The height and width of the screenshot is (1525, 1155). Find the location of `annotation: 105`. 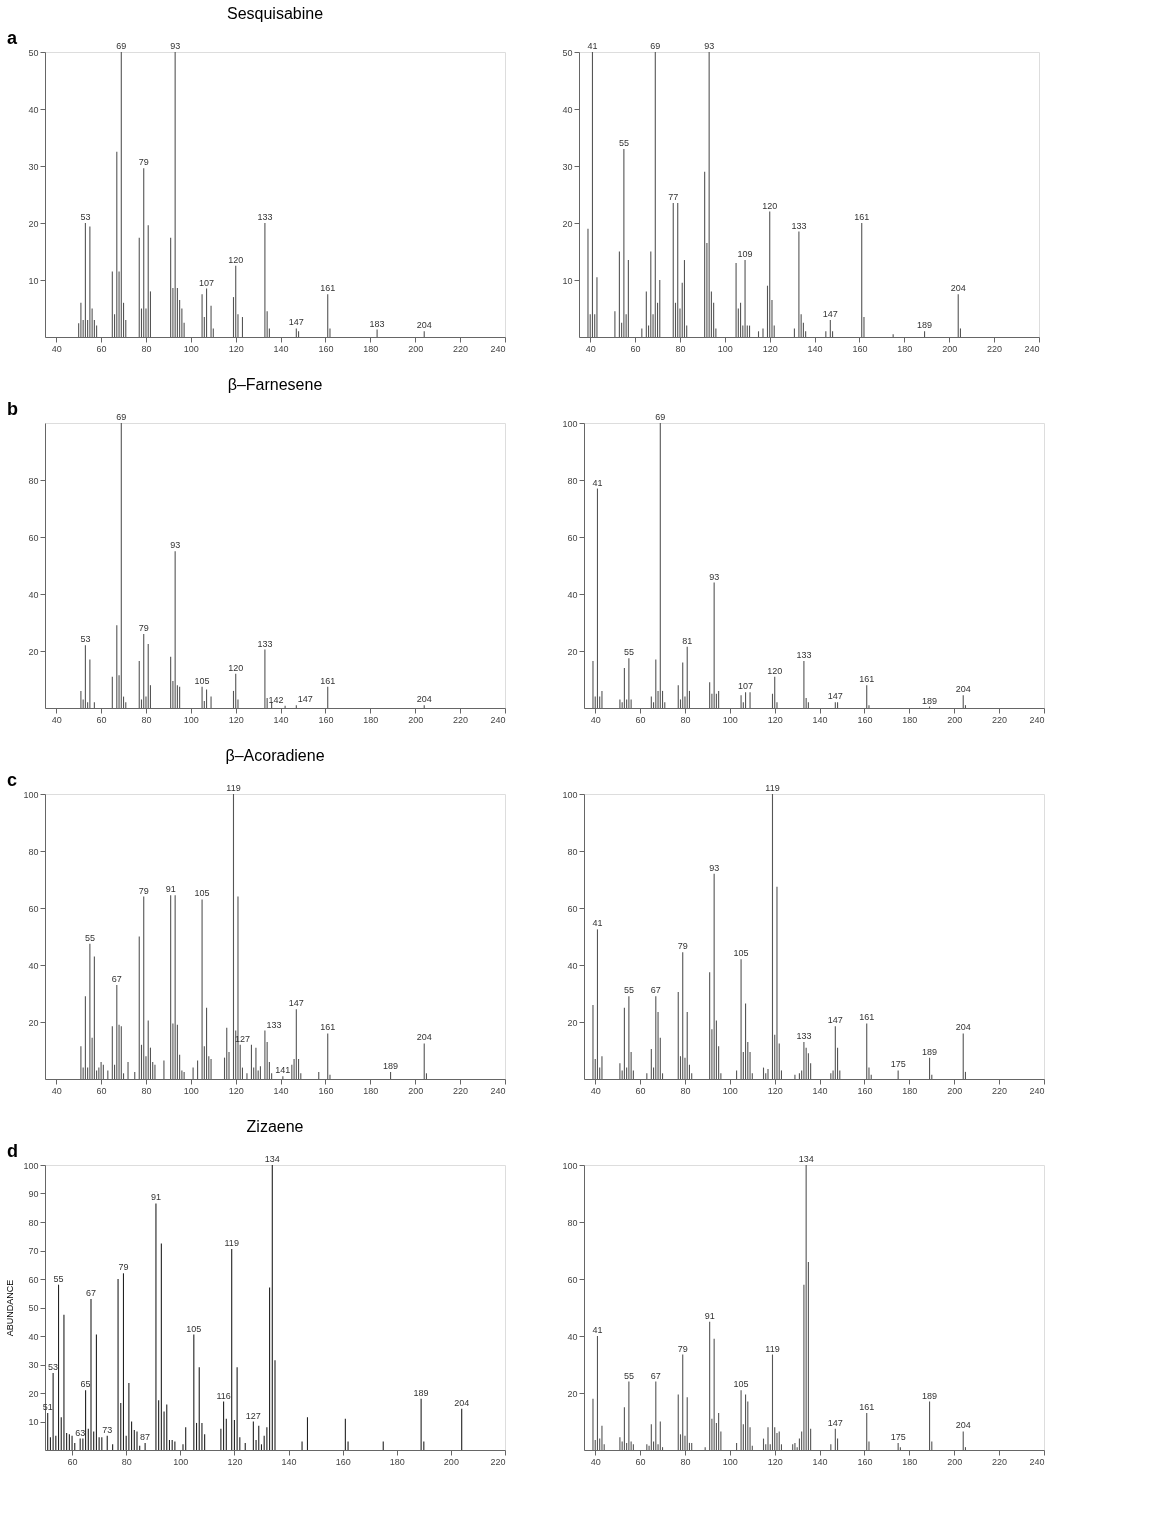

annotation: 105 is located at coordinates (194, 1328).